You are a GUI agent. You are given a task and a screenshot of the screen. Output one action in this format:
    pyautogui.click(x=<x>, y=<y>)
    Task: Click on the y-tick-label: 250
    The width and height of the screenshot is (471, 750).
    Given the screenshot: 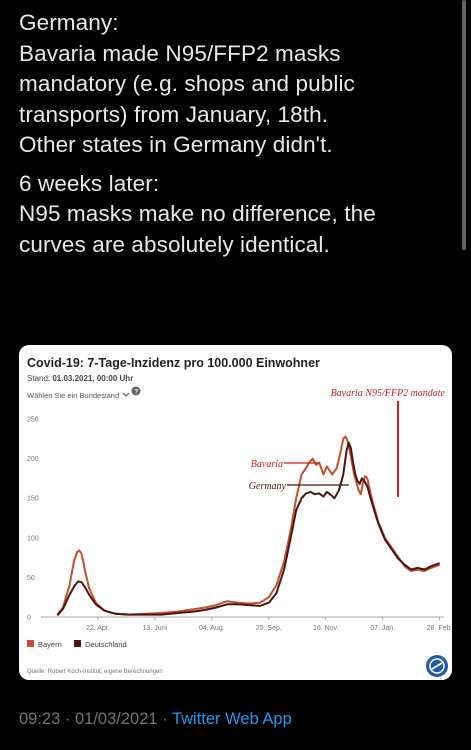 What is the action you would take?
    pyautogui.click(x=33, y=420)
    